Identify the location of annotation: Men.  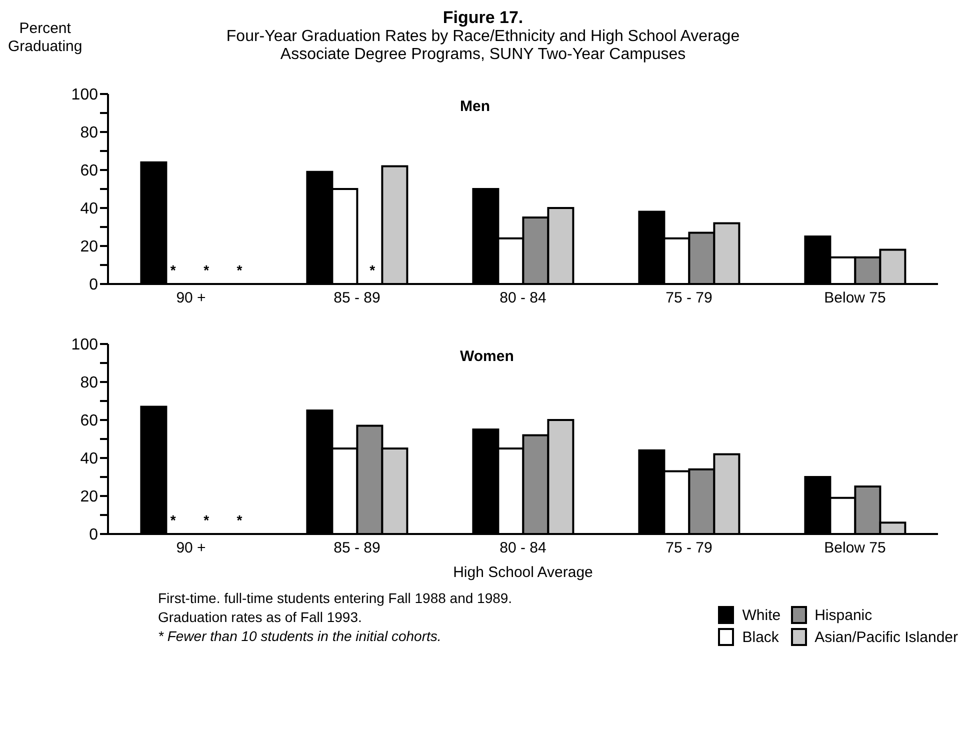
(475, 106).